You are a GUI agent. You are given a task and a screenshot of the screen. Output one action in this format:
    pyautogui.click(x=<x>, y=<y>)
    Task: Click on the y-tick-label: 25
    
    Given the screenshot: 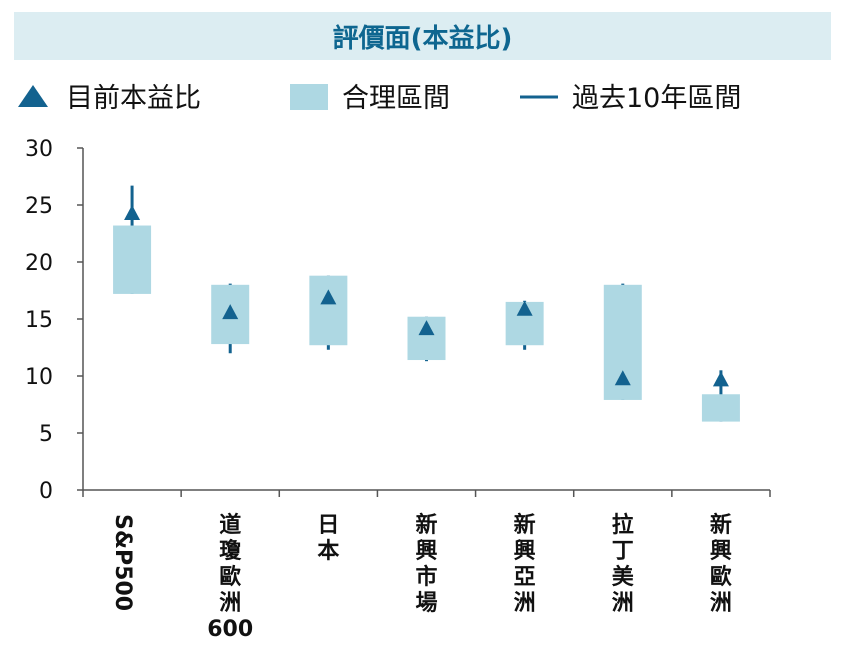 What is the action you would take?
    pyautogui.click(x=39, y=206)
    